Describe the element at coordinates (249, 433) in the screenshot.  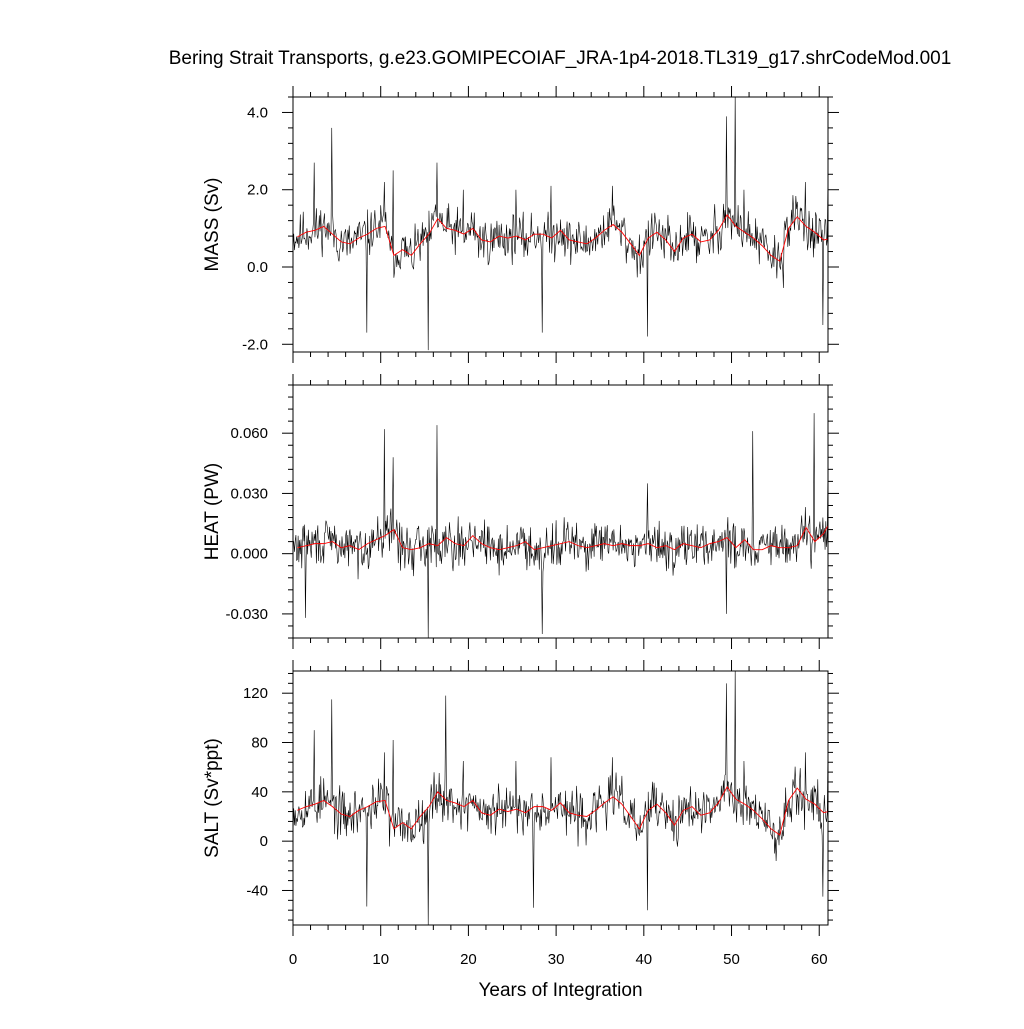
I see `y-tick-label: 0.060` at that location.